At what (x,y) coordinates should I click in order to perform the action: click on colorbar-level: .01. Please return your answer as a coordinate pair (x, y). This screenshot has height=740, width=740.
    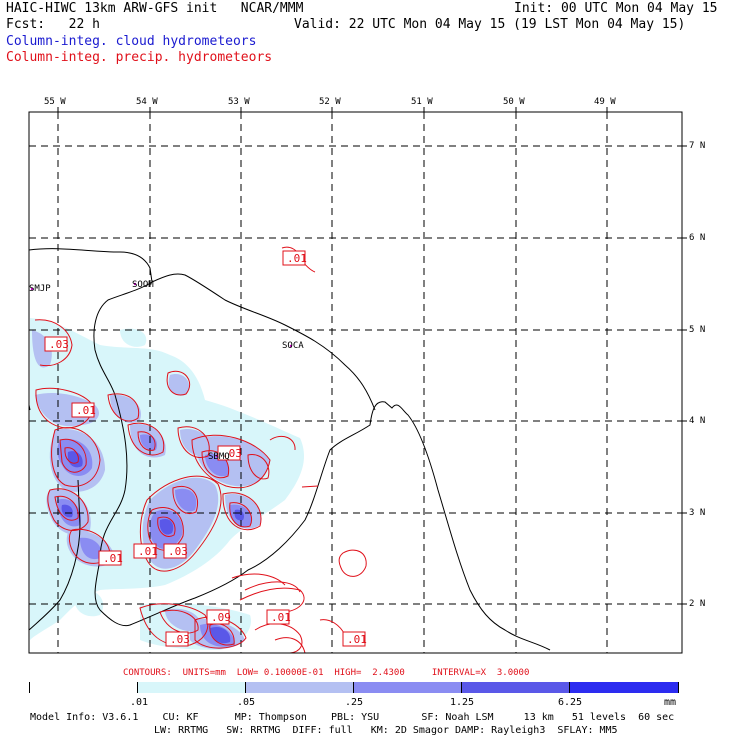
    Looking at the image, I should click on (139, 702).